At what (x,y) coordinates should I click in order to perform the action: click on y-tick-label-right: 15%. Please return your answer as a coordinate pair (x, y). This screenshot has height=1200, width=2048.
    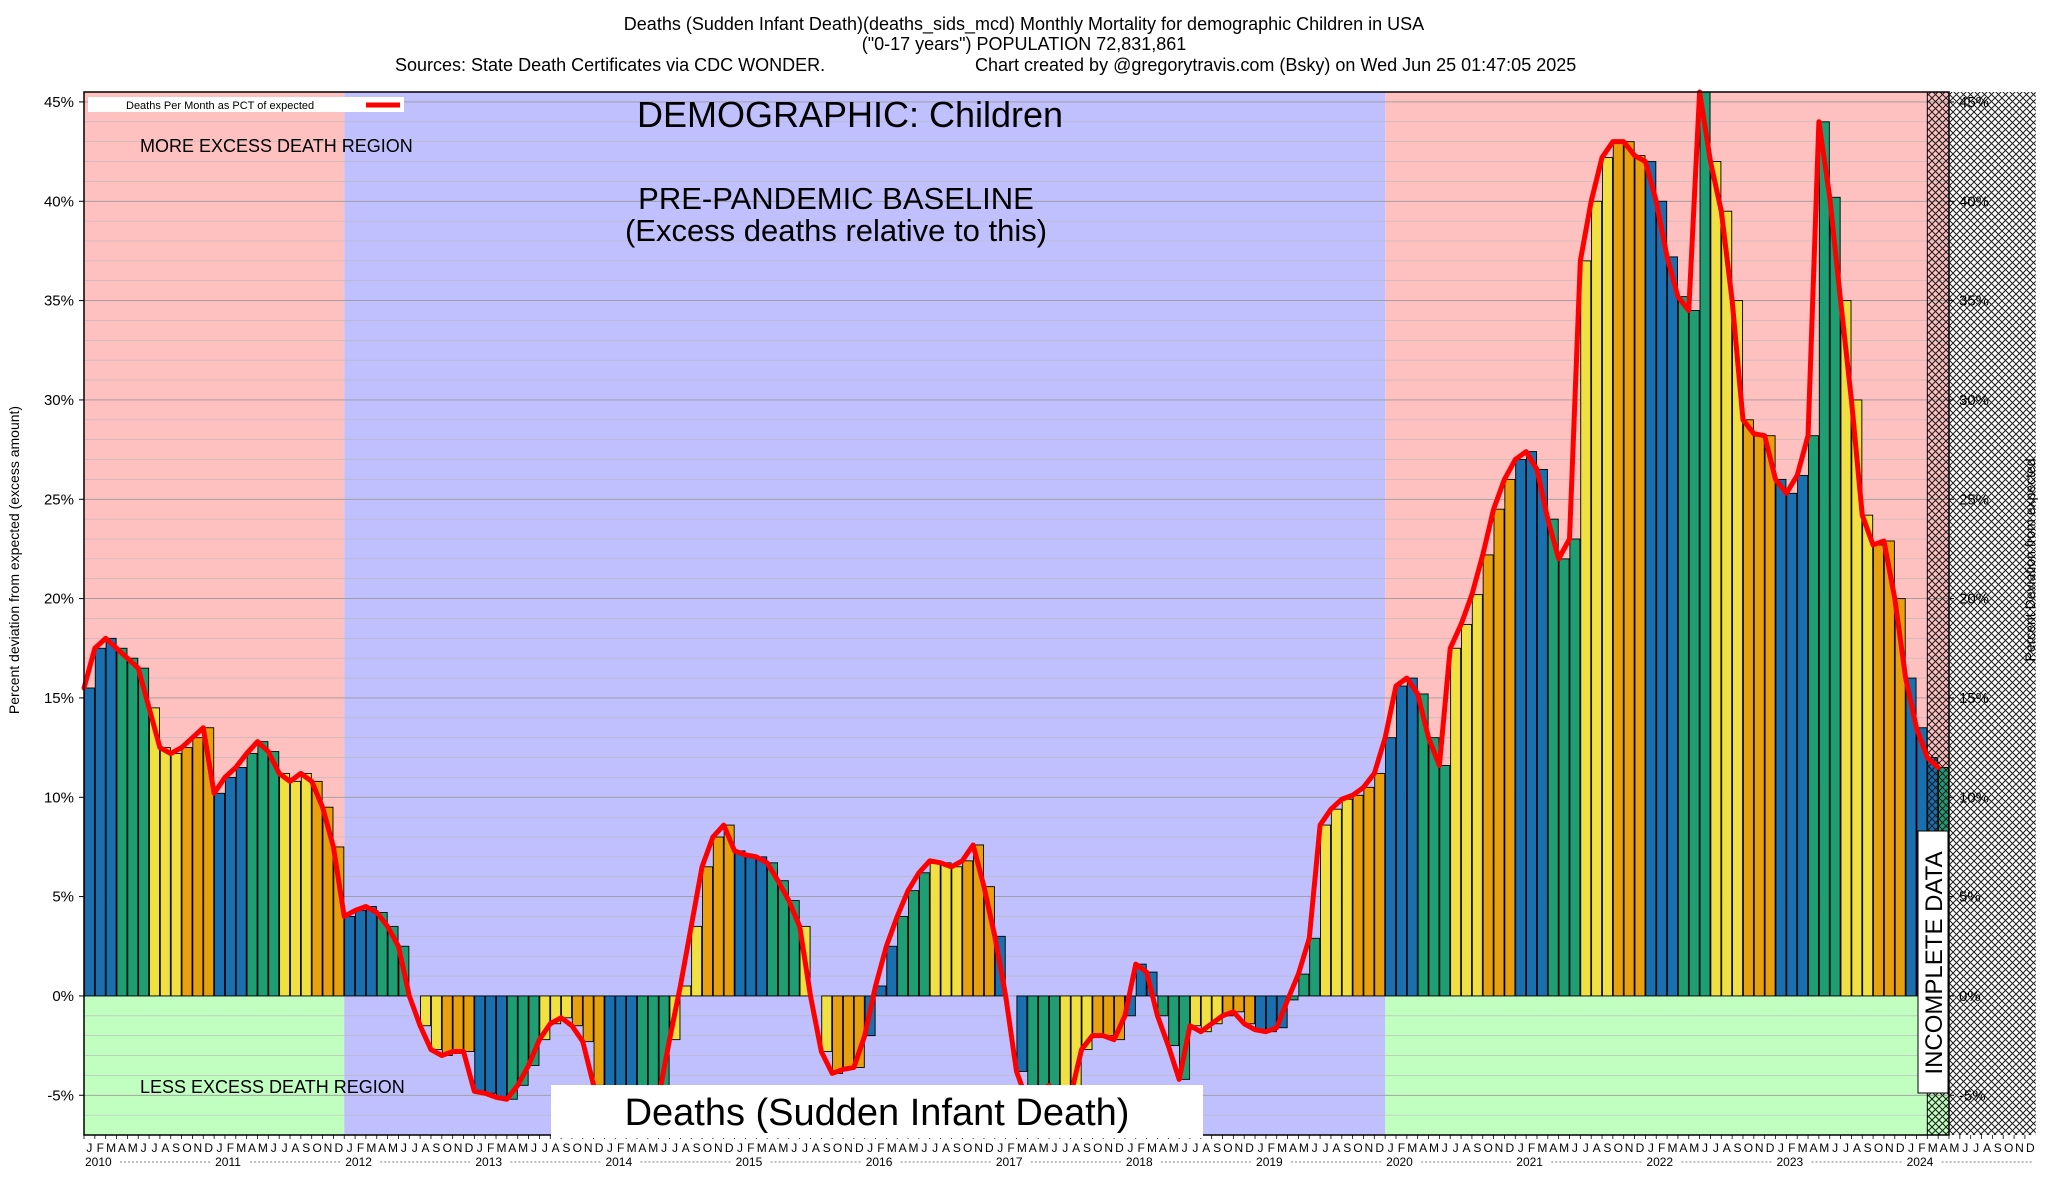
    Looking at the image, I should click on (1974, 698).